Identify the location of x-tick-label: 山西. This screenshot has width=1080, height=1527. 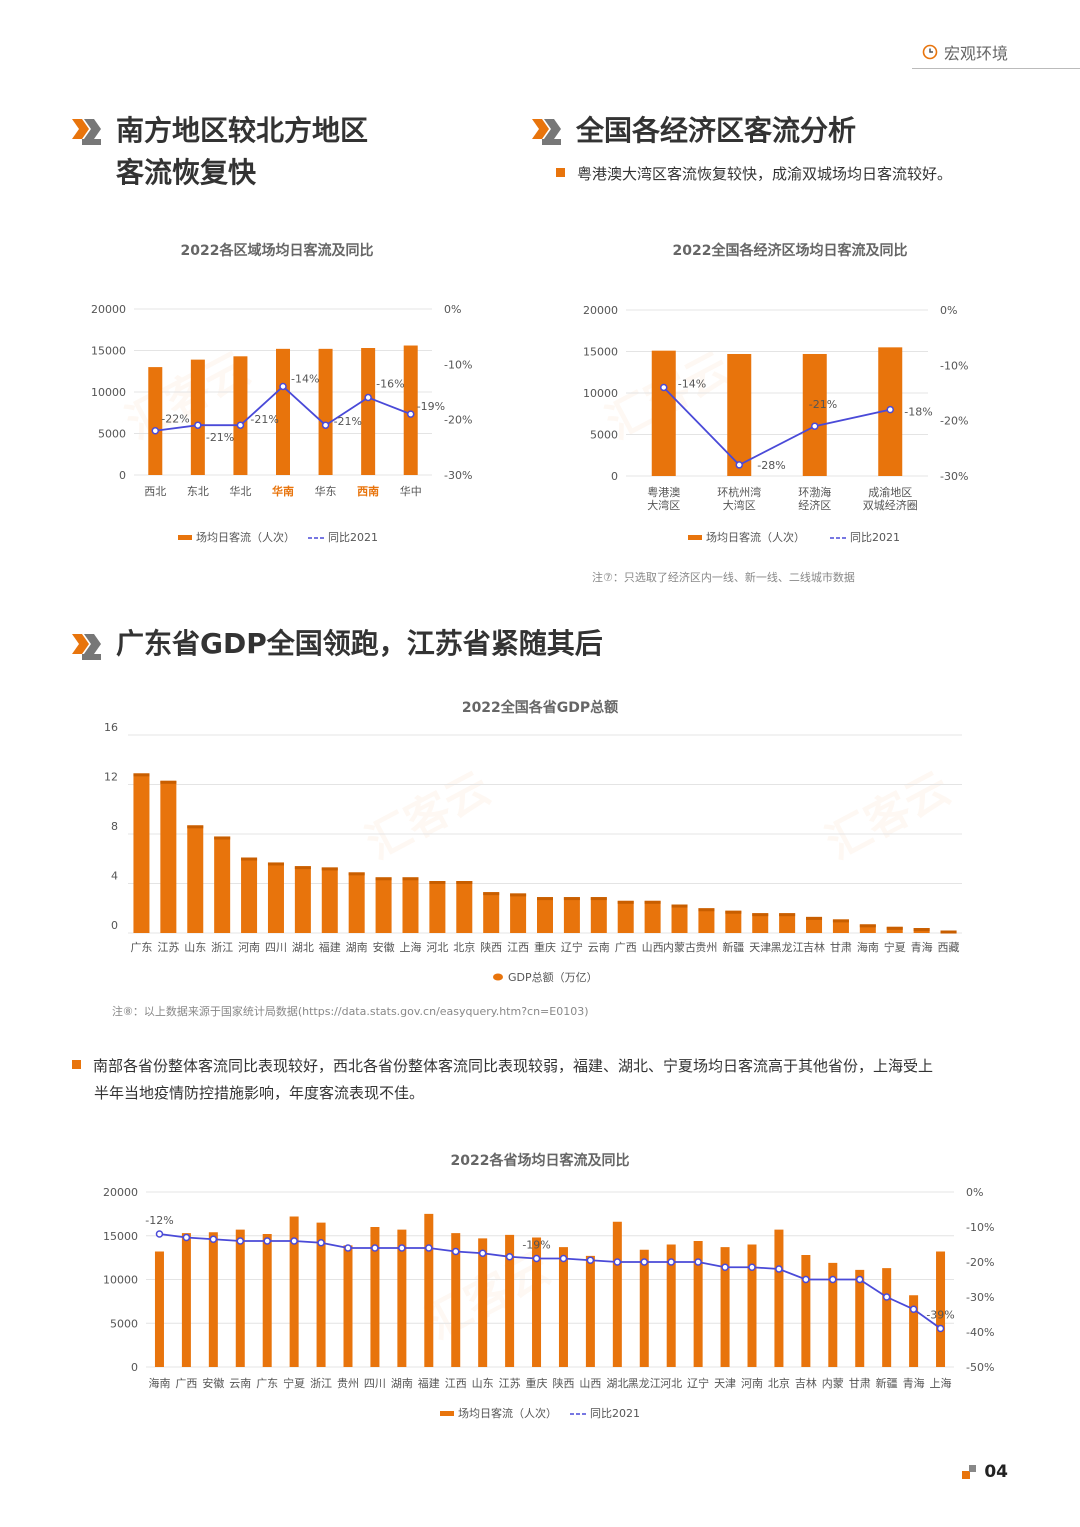
(590, 1383).